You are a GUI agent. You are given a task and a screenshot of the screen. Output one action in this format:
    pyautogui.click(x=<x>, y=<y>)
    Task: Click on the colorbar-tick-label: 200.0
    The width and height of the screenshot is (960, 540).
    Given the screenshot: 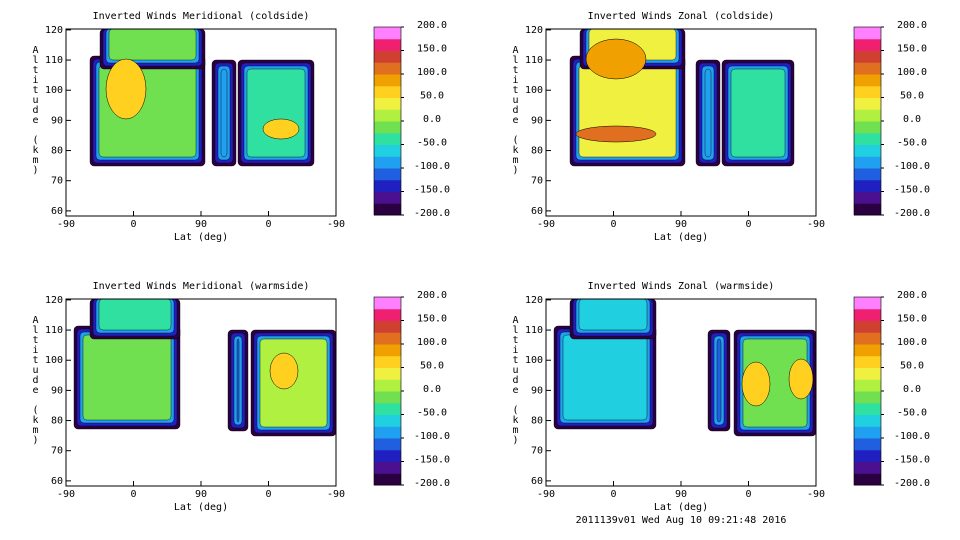 What is the action you would take?
    pyautogui.click(x=432, y=295)
    